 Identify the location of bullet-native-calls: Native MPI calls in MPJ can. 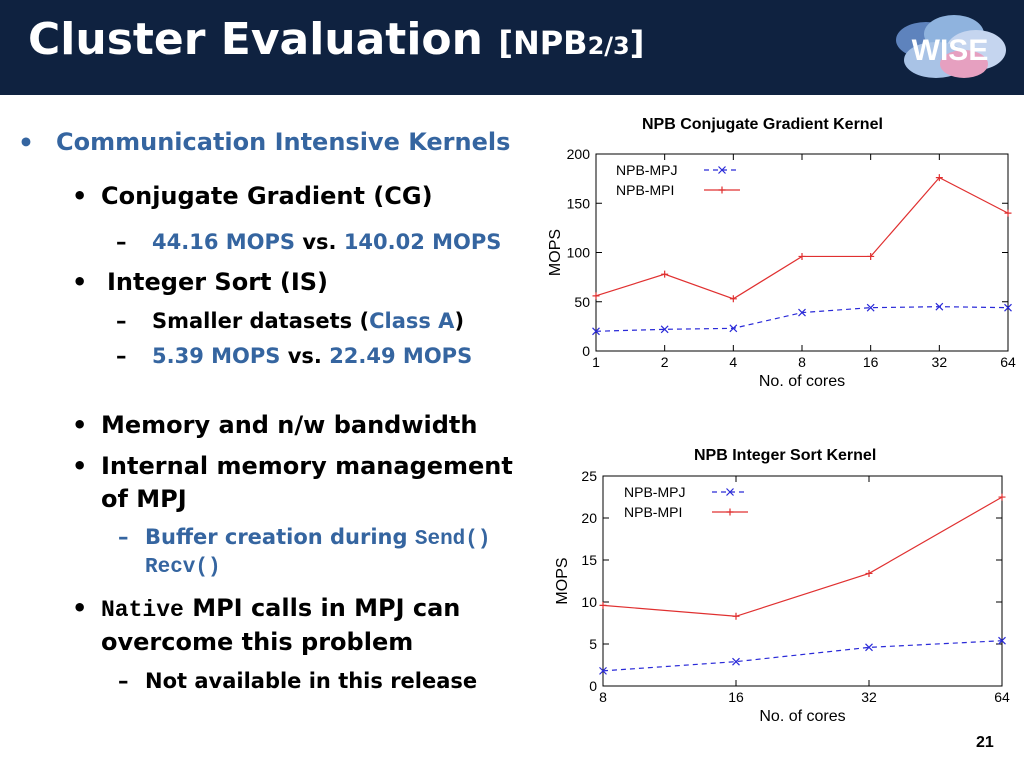
(280, 608).